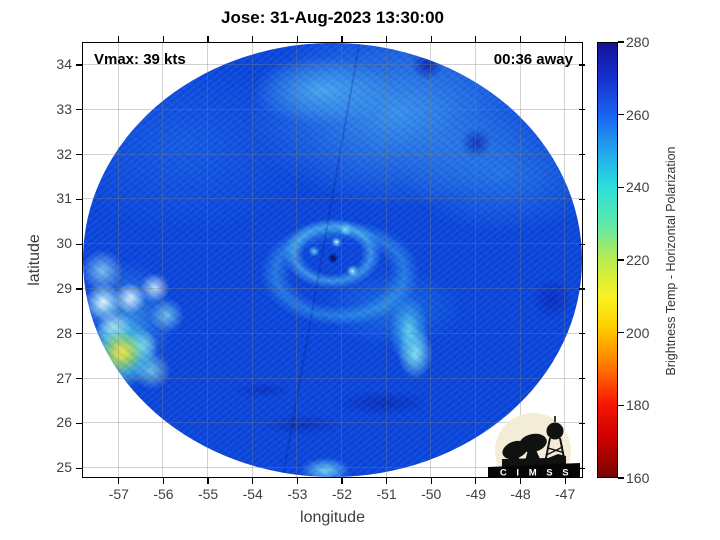 The image size is (720, 540). I want to click on colorbar-tick-label: 260, so click(638, 114).